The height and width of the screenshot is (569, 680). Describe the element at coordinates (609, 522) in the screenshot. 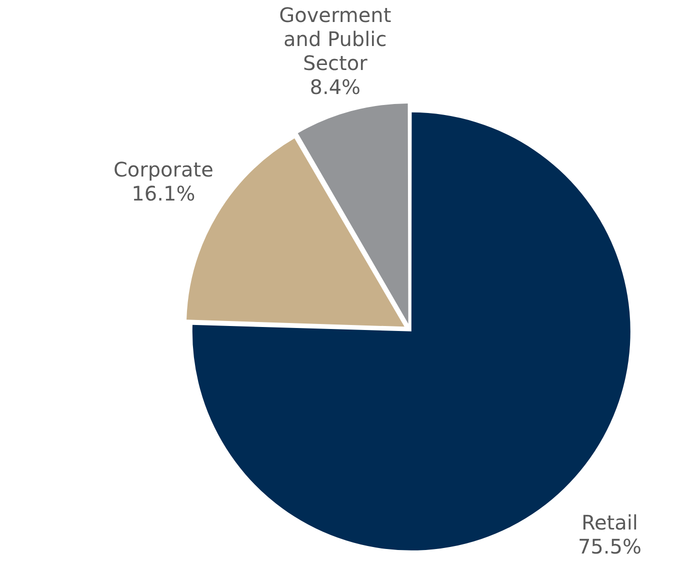

I see `slice-label: Retail` at that location.